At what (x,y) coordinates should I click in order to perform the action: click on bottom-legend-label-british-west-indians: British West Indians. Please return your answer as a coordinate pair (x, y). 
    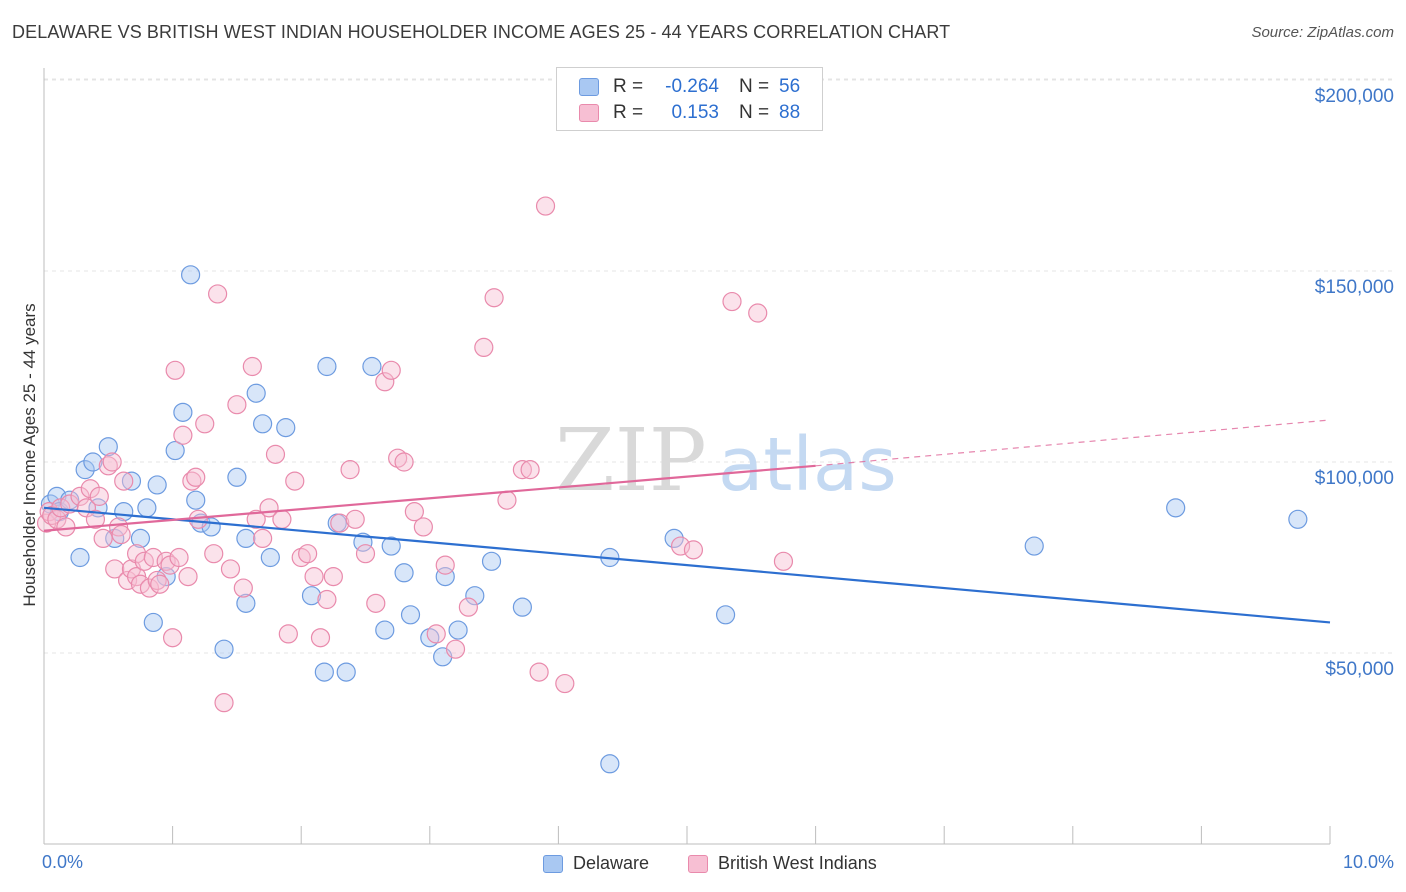
    Looking at the image, I should click on (797, 863).